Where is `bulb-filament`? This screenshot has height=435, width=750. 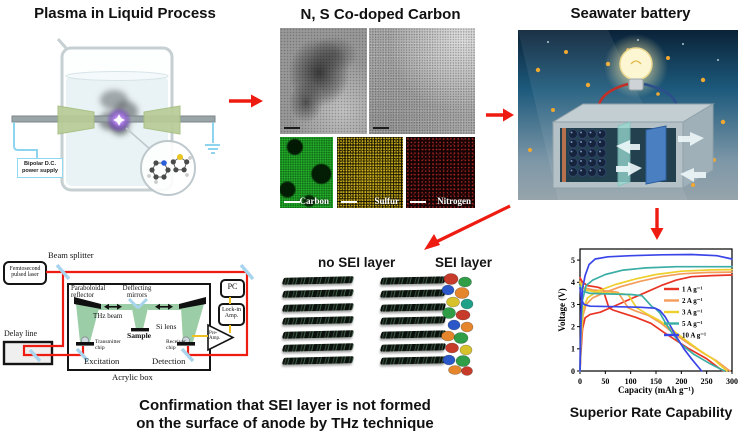
bulb-filament is located at coordinates (636, 62).